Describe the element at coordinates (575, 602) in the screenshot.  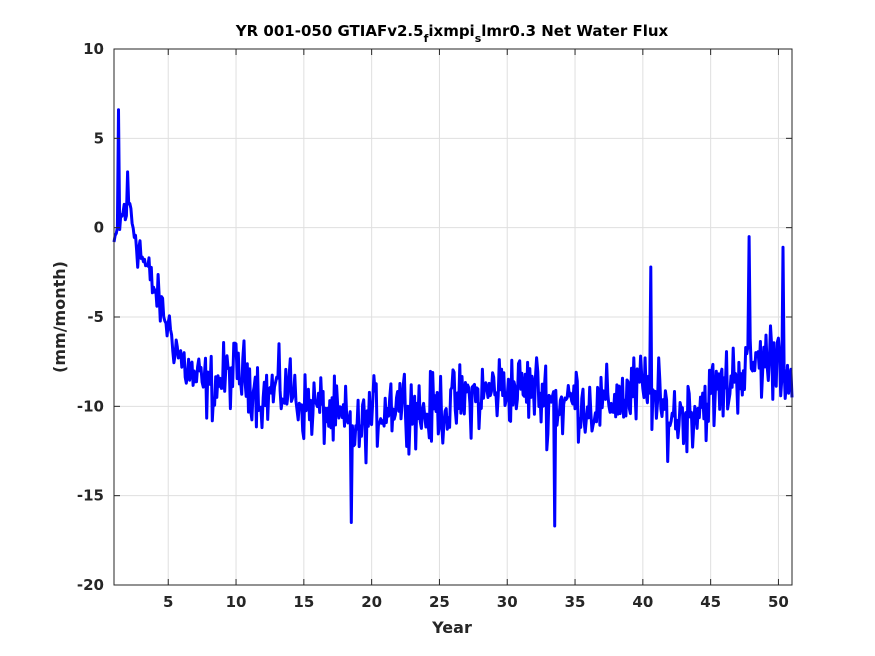
I see `x-tick-label: 35` at that location.